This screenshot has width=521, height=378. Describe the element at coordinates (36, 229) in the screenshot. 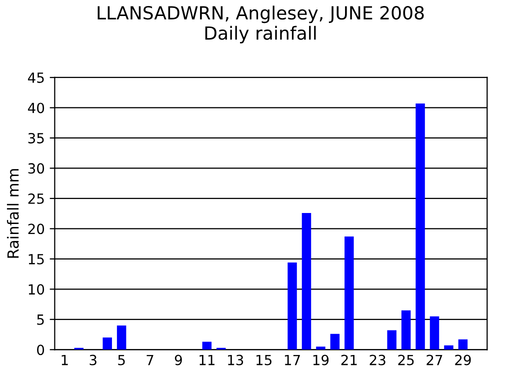

I see `y-tick-label: 20` at that location.